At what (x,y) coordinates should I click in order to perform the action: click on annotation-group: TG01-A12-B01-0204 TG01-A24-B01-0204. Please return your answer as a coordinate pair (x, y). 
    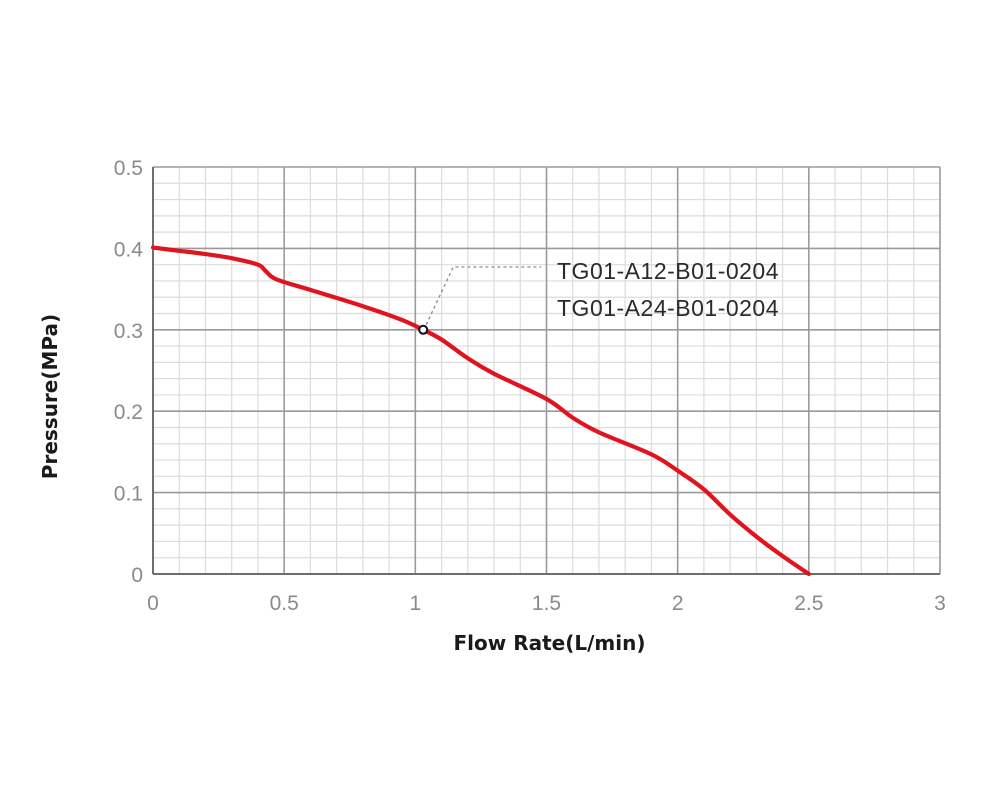
    Looking at the image, I should click on (598, 296).